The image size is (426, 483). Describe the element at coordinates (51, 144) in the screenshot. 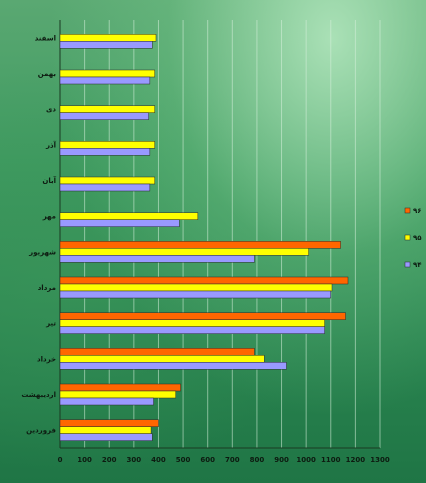

I see `category-label: آذر` at that location.